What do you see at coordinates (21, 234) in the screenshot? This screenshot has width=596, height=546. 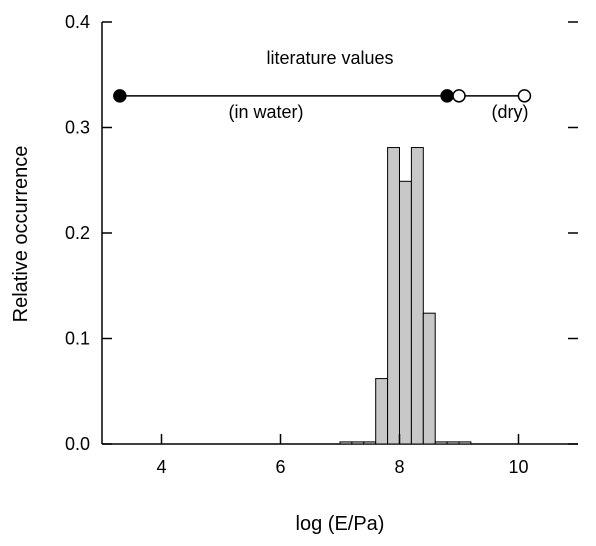 I see `y-axis-label: Relative occurrence` at bounding box center [21, 234].